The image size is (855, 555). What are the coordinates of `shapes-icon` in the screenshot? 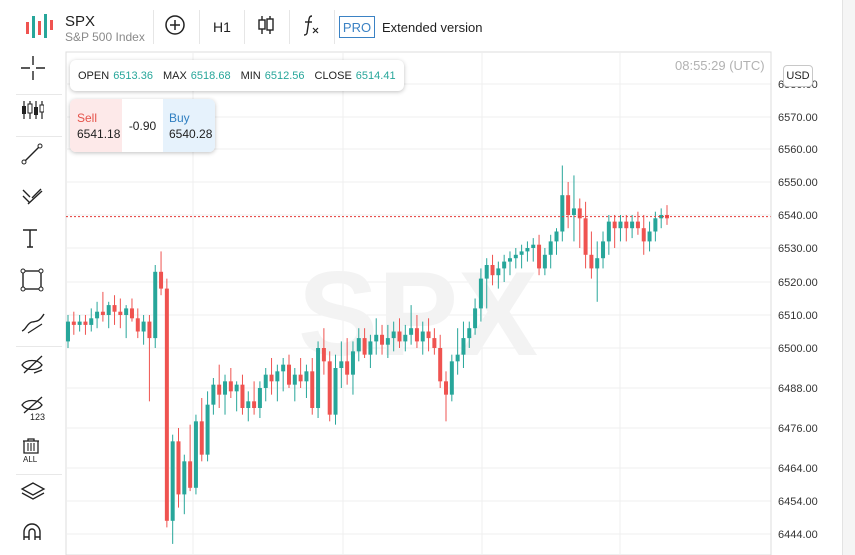 It's located at (32, 282).